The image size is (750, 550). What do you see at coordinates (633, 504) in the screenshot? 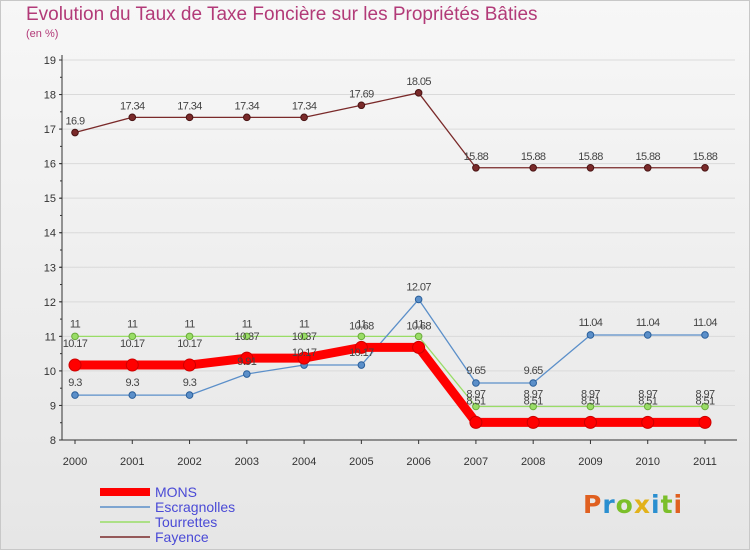
I see `proxiti-logo: Proxiti` at bounding box center [633, 504].